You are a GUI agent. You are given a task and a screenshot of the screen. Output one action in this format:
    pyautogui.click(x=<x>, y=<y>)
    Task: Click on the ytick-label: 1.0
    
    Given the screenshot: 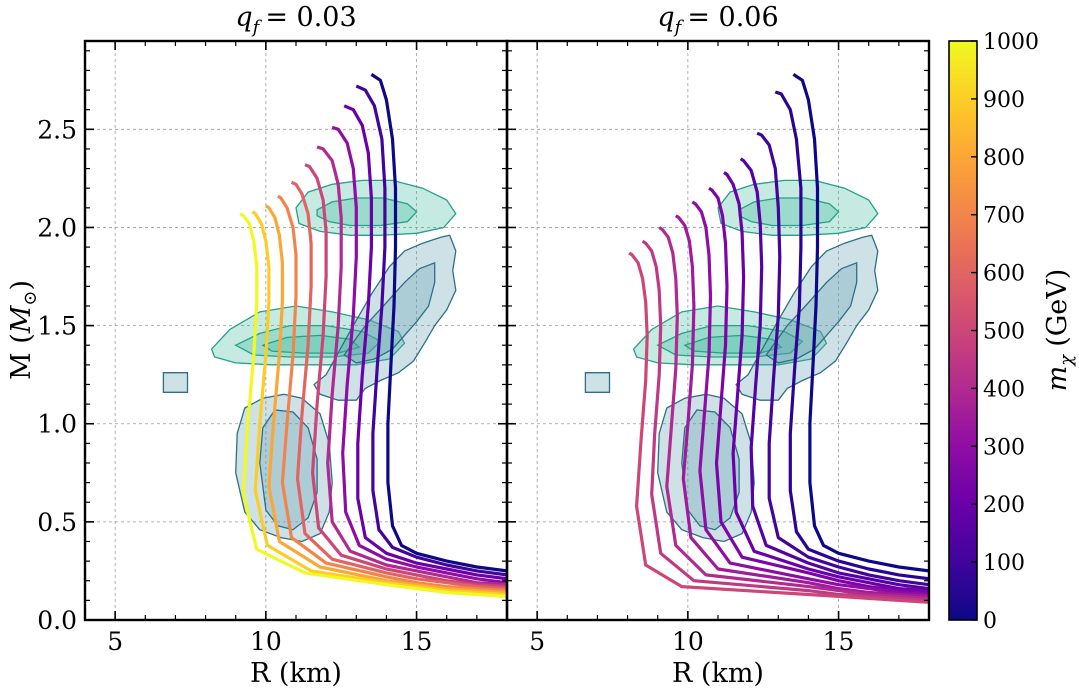 What is the action you would take?
    pyautogui.click(x=57, y=424)
    